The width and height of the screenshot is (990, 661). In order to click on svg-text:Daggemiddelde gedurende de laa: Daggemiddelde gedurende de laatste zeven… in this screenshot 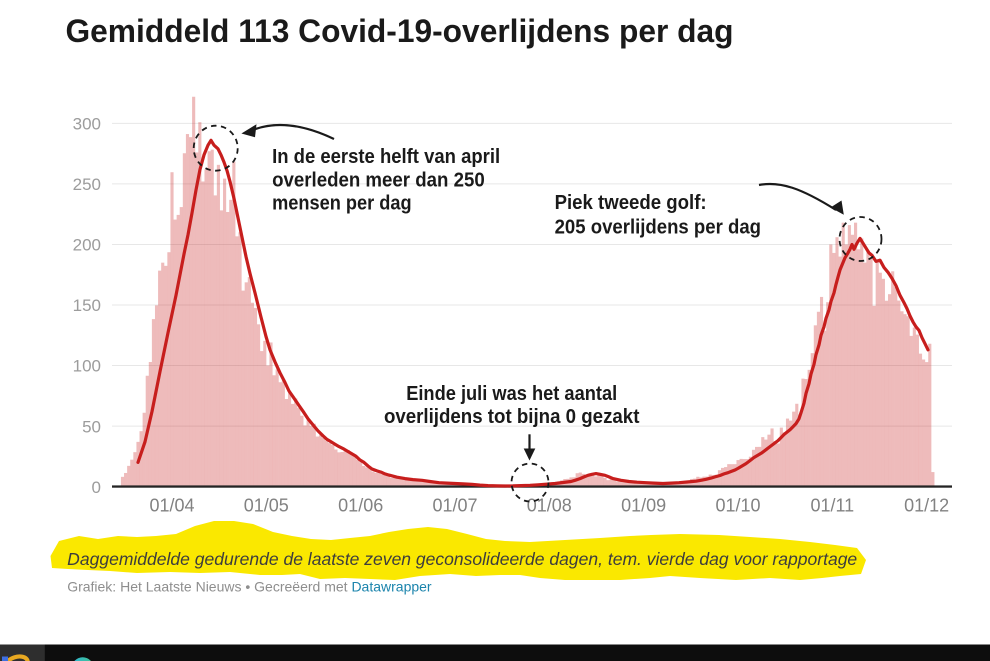, I will do `click(462, 559)`.